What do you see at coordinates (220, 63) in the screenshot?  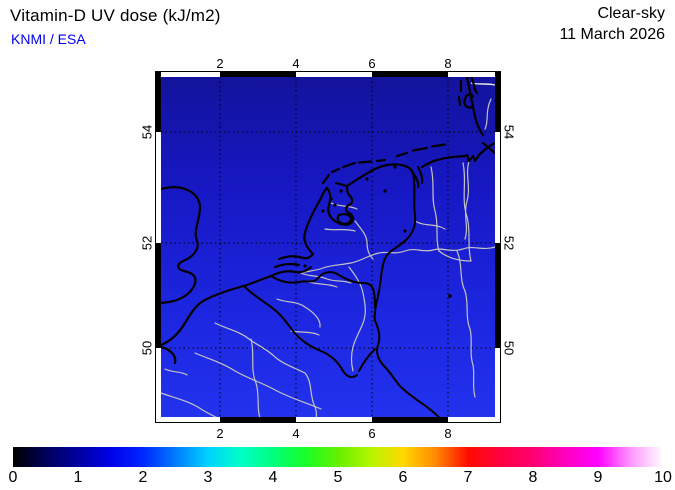 I see `lon-tick-top-2: 2` at bounding box center [220, 63].